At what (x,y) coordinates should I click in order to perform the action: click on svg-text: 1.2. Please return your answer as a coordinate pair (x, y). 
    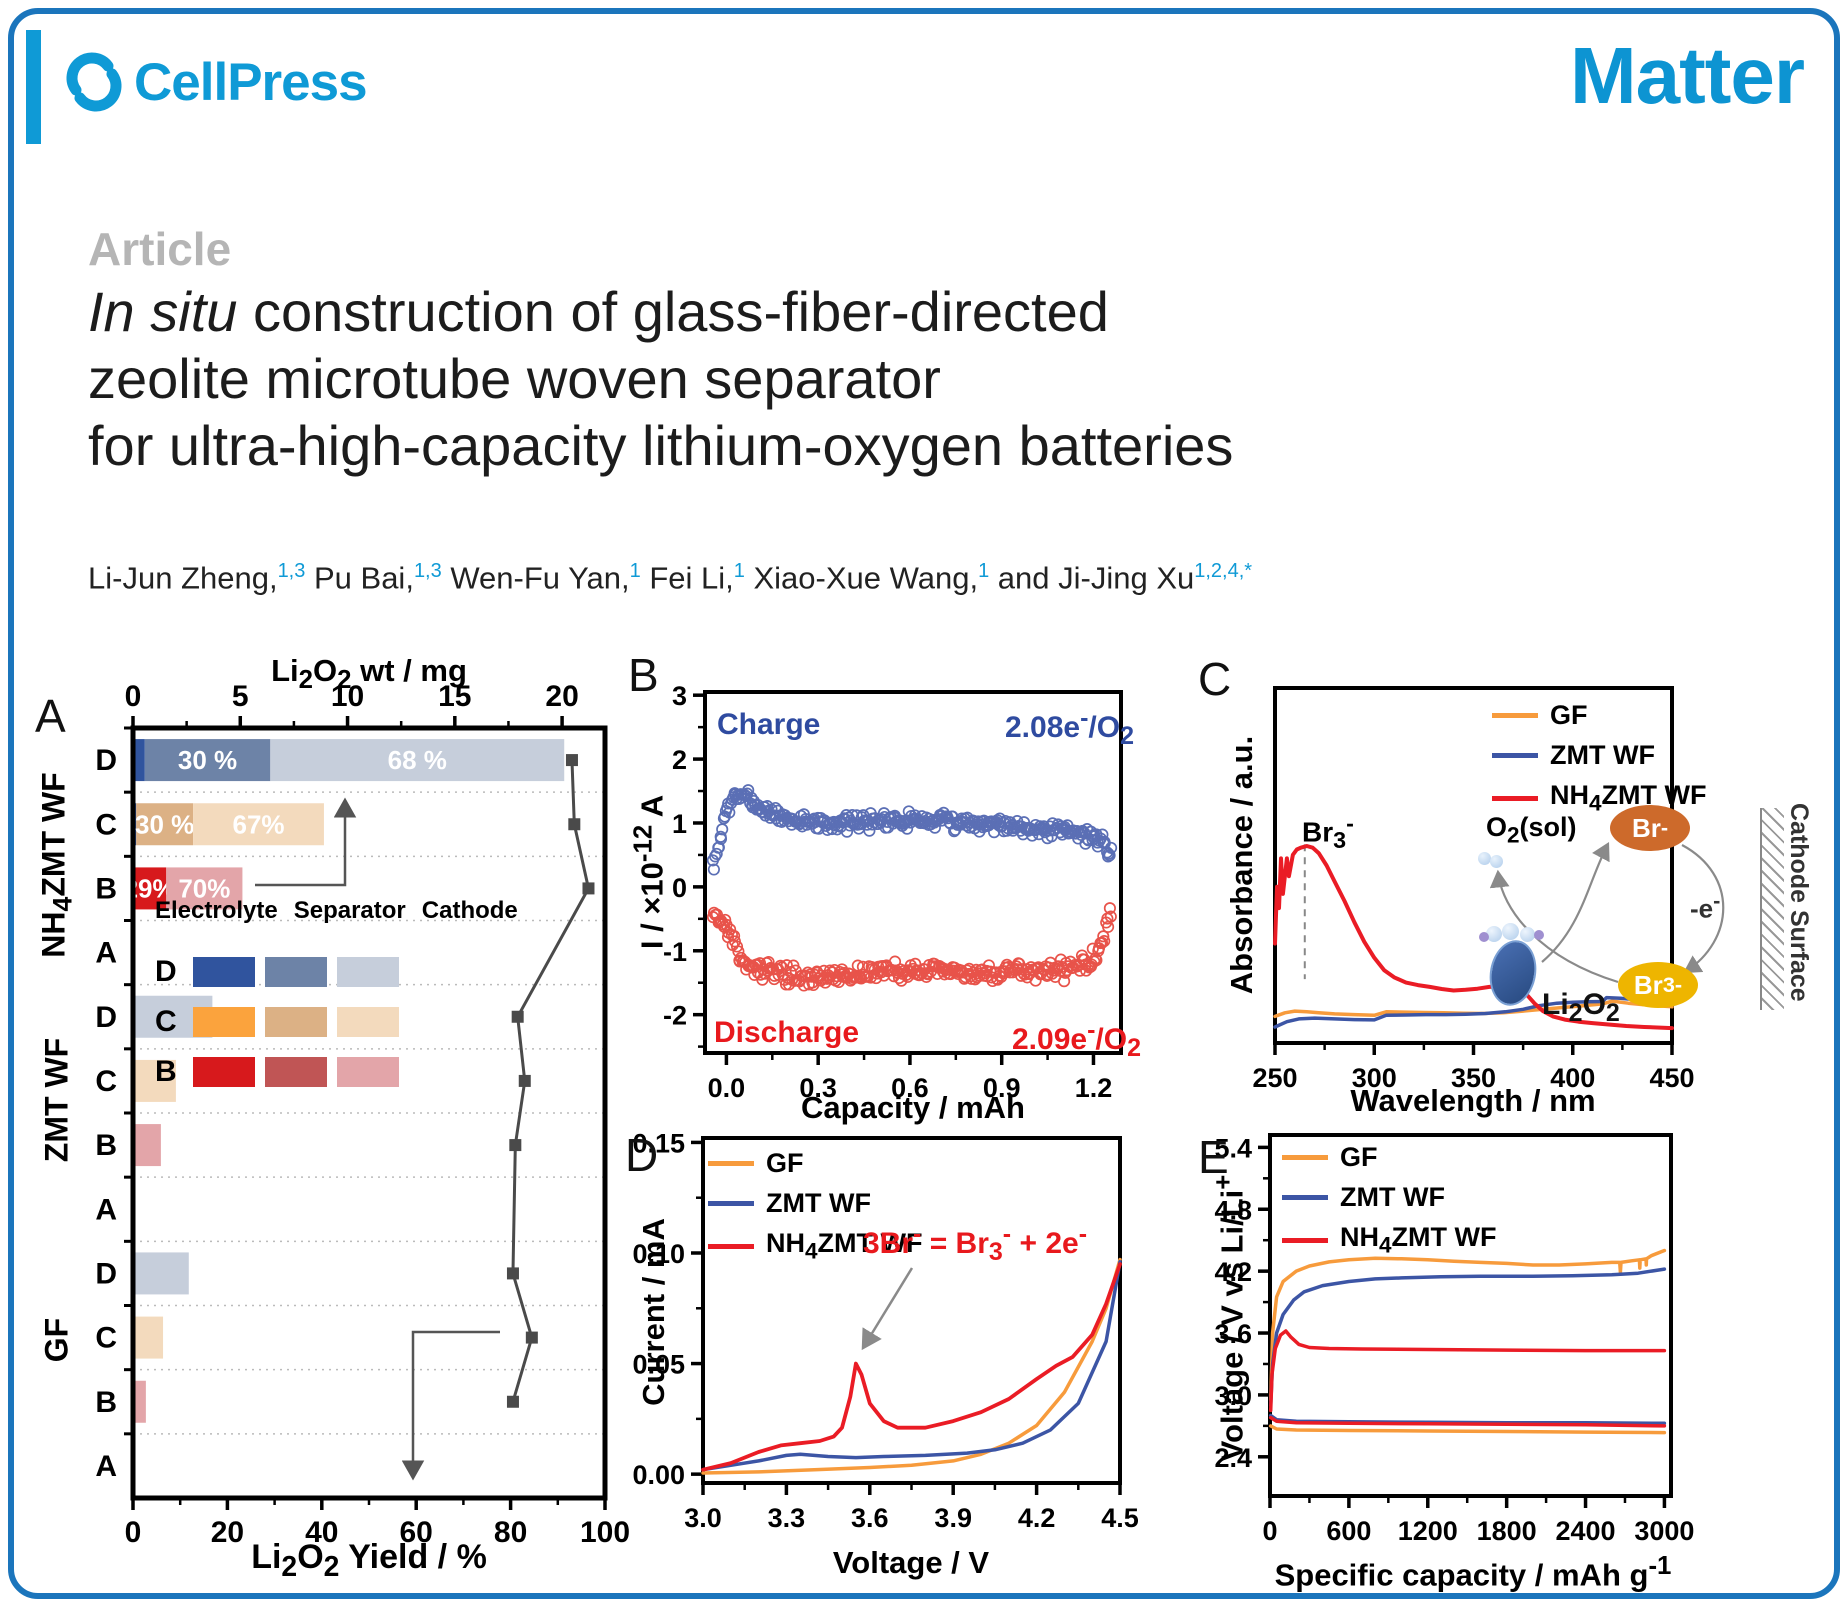
    Looking at the image, I should click on (1094, 1088).